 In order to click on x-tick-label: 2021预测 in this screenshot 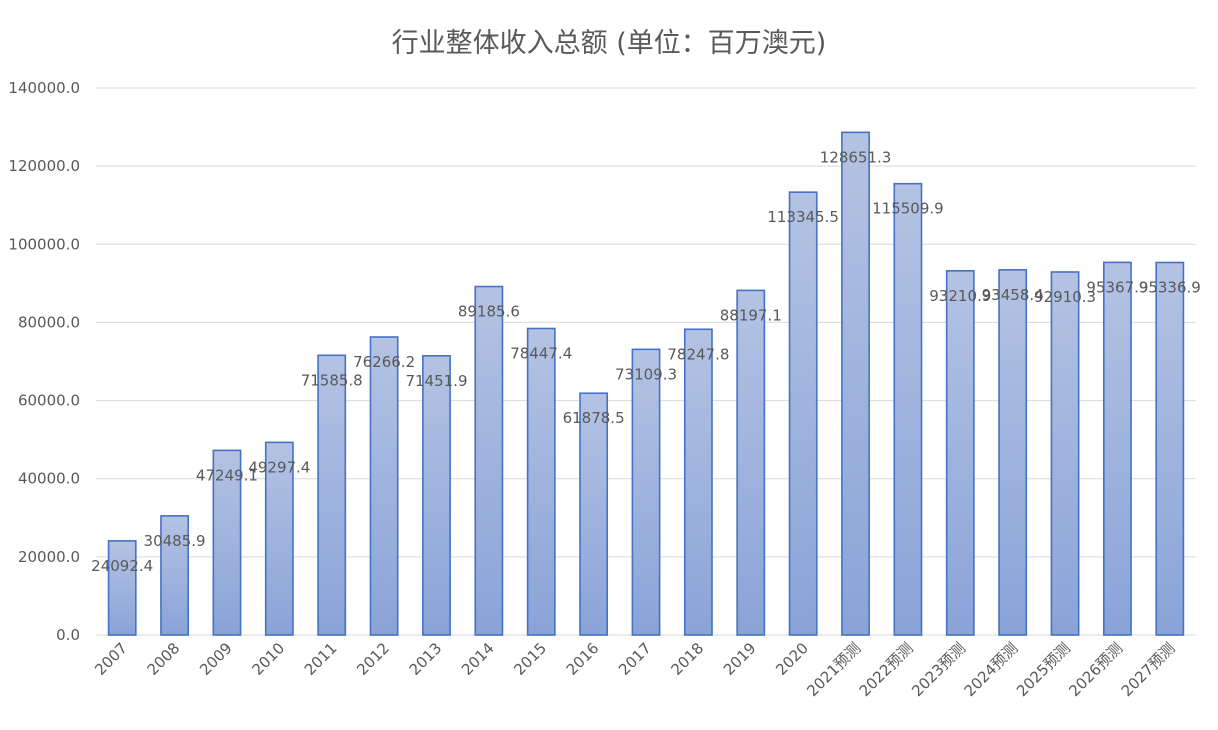, I will do `click(833, 669)`.